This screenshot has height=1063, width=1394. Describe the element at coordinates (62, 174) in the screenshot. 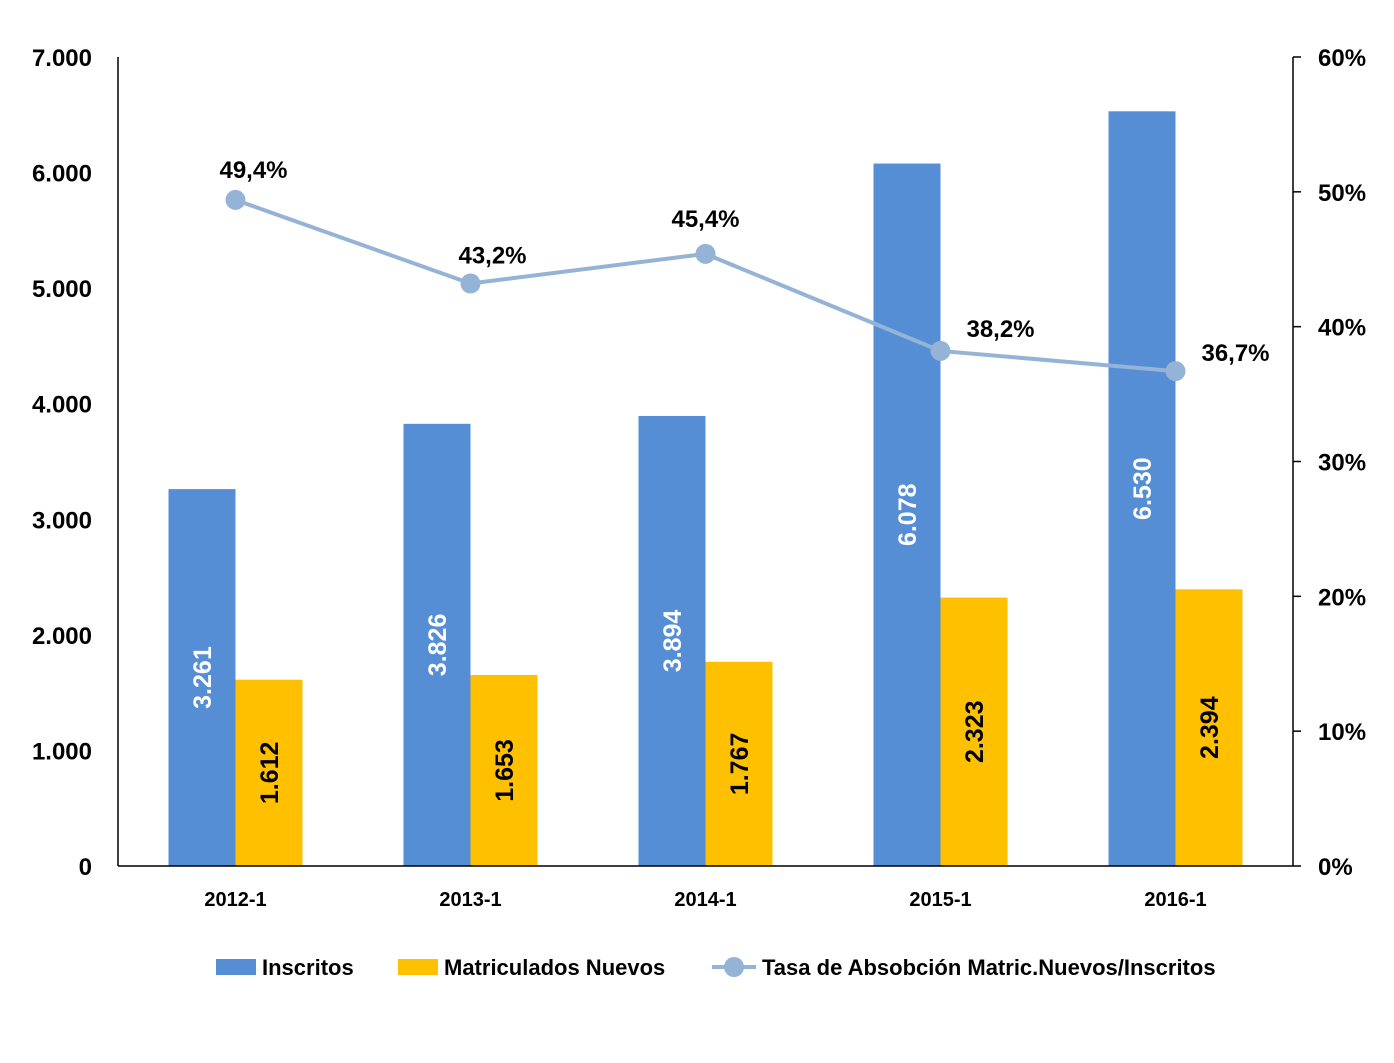

I see `y-left-tick-label: 6.000` at that location.